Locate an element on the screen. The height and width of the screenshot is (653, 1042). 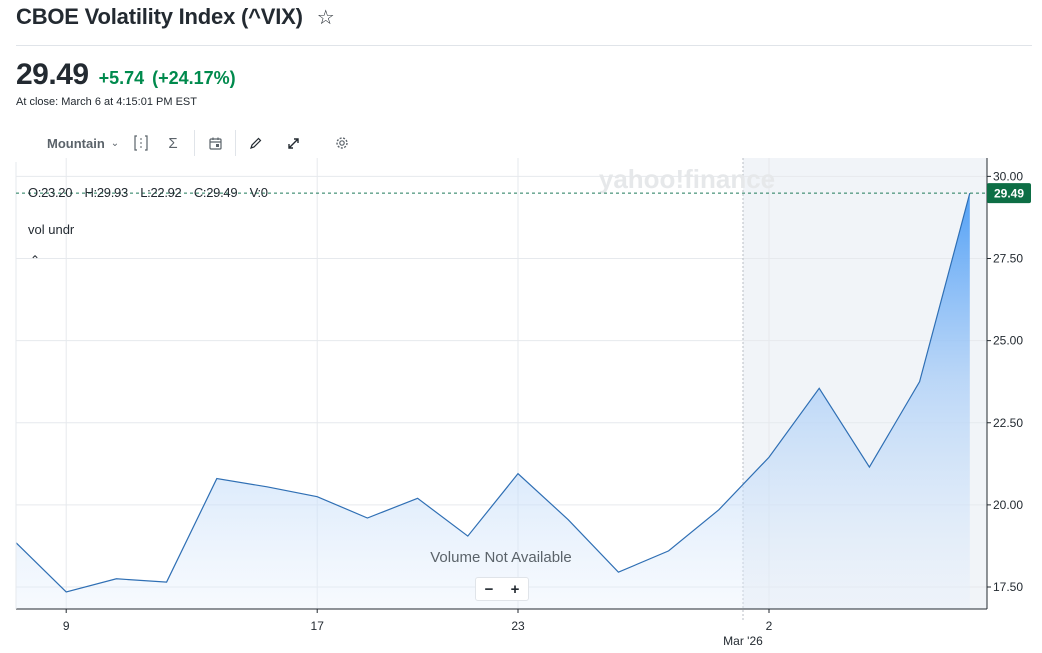
expand-icon is located at coordinates (293, 143).